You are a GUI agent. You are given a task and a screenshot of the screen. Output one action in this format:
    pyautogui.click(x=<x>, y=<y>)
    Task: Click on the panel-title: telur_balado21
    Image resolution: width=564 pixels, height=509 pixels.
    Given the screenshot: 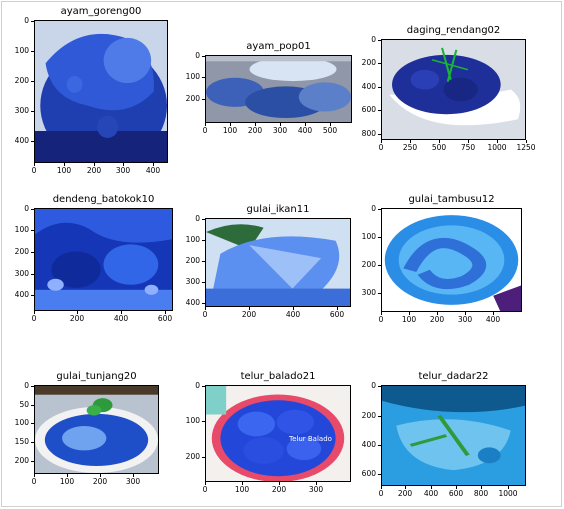 What is the action you would take?
    pyautogui.click(x=278, y=376)
    